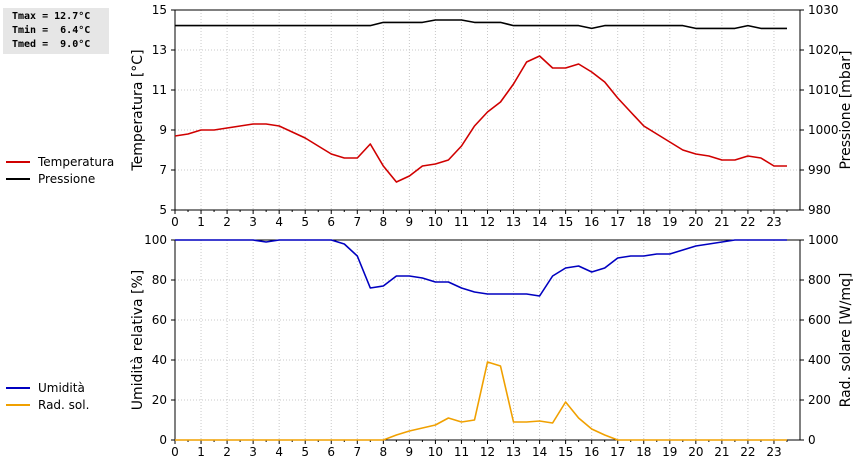 The height and width of the screenshot is (460, 860). I want to click on legend-label: Temperatura, so click(75, 162).